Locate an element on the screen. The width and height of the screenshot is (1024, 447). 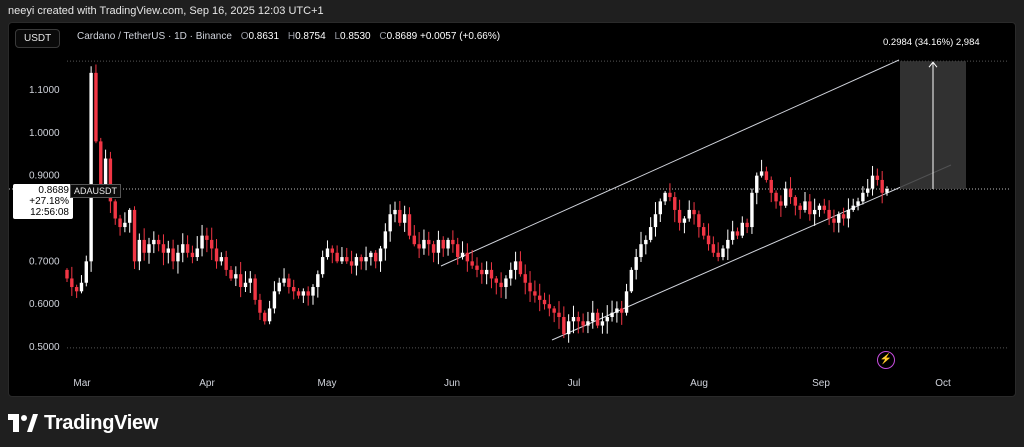
x-tick-label: Mar is located at coordinates (82, 383).